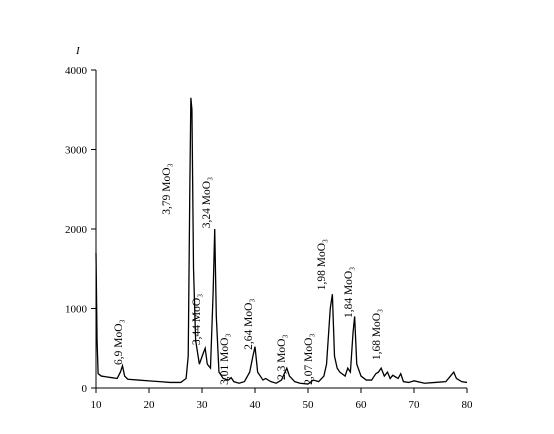 The width and height of the screenshot is (554, 434). What do you see at coordinates (282, 358) in the screenshot?
I see `peak-annotation: 2,3 MoO₃` at bounding box center [282, 358].